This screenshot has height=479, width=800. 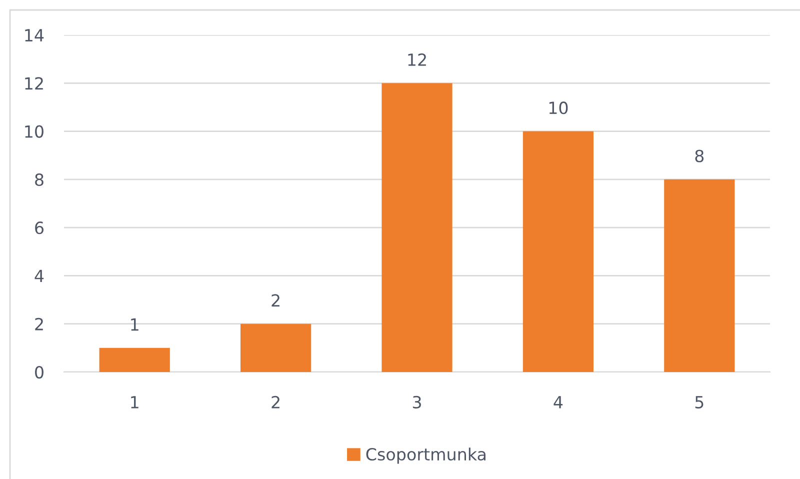 What do you see at coordinates (699, 156) in the screenshot?
I see `data-label: 8` at bounding box center [699, 156].